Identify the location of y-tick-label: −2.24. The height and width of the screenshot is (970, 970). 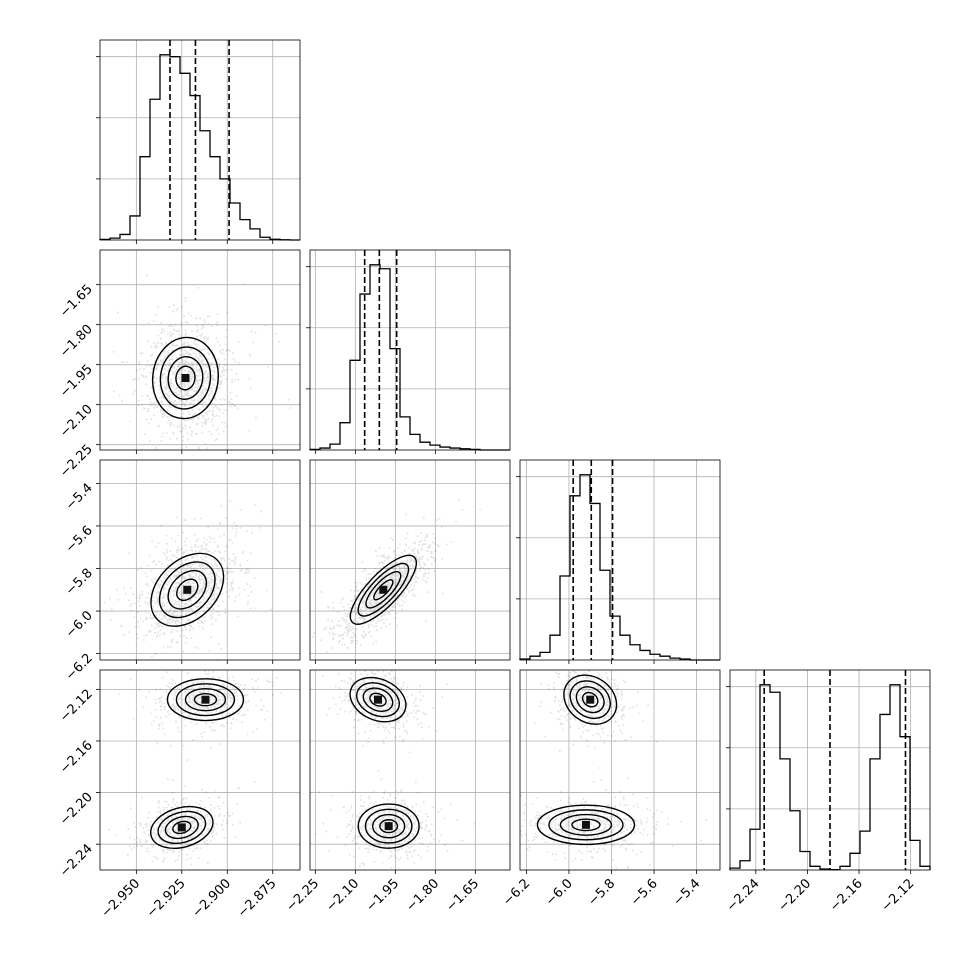
(76, 860).